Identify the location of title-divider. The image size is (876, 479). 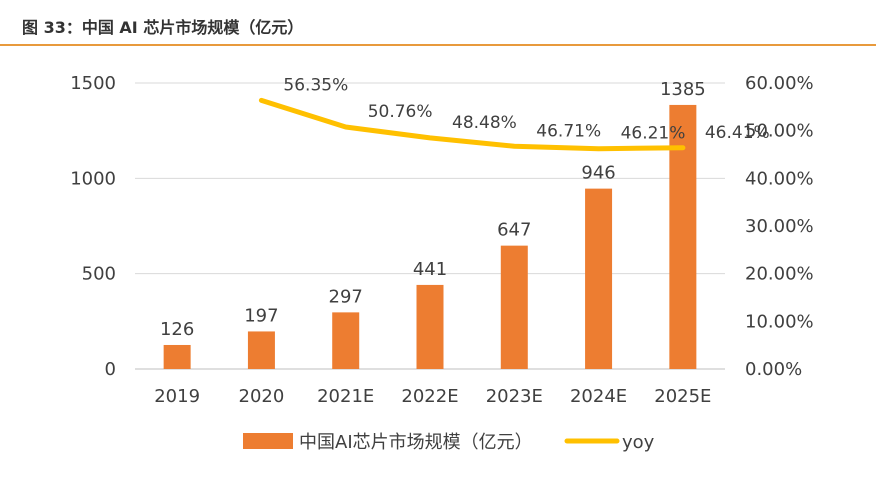
(438, 45).